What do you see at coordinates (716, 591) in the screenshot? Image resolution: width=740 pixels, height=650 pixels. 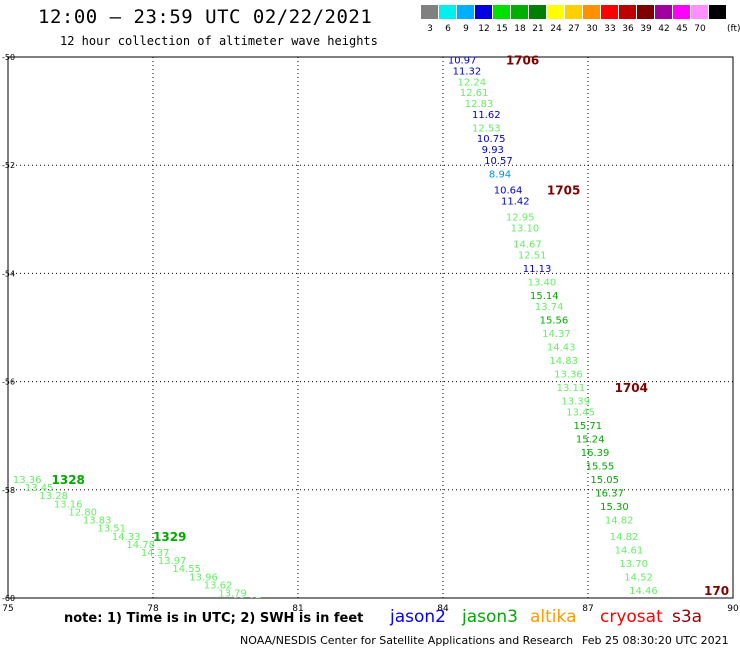 I see `track-time-label: 170` at bounding box center [716, 591].